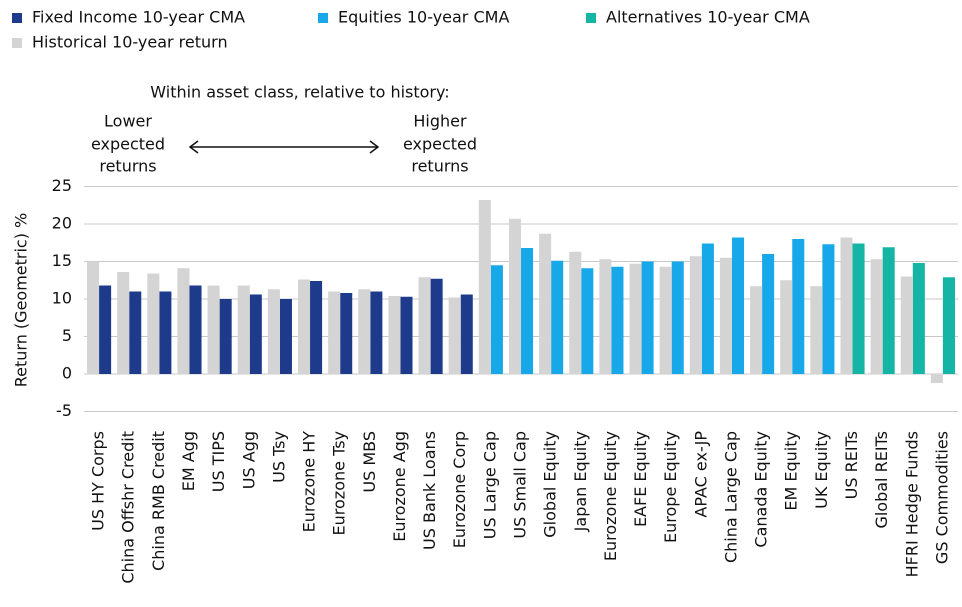 The image size is (962, 607). Describe the element at coordinates (941, 497) in the screenshot. I see `x-tick-label: GS Commodities` at that location.